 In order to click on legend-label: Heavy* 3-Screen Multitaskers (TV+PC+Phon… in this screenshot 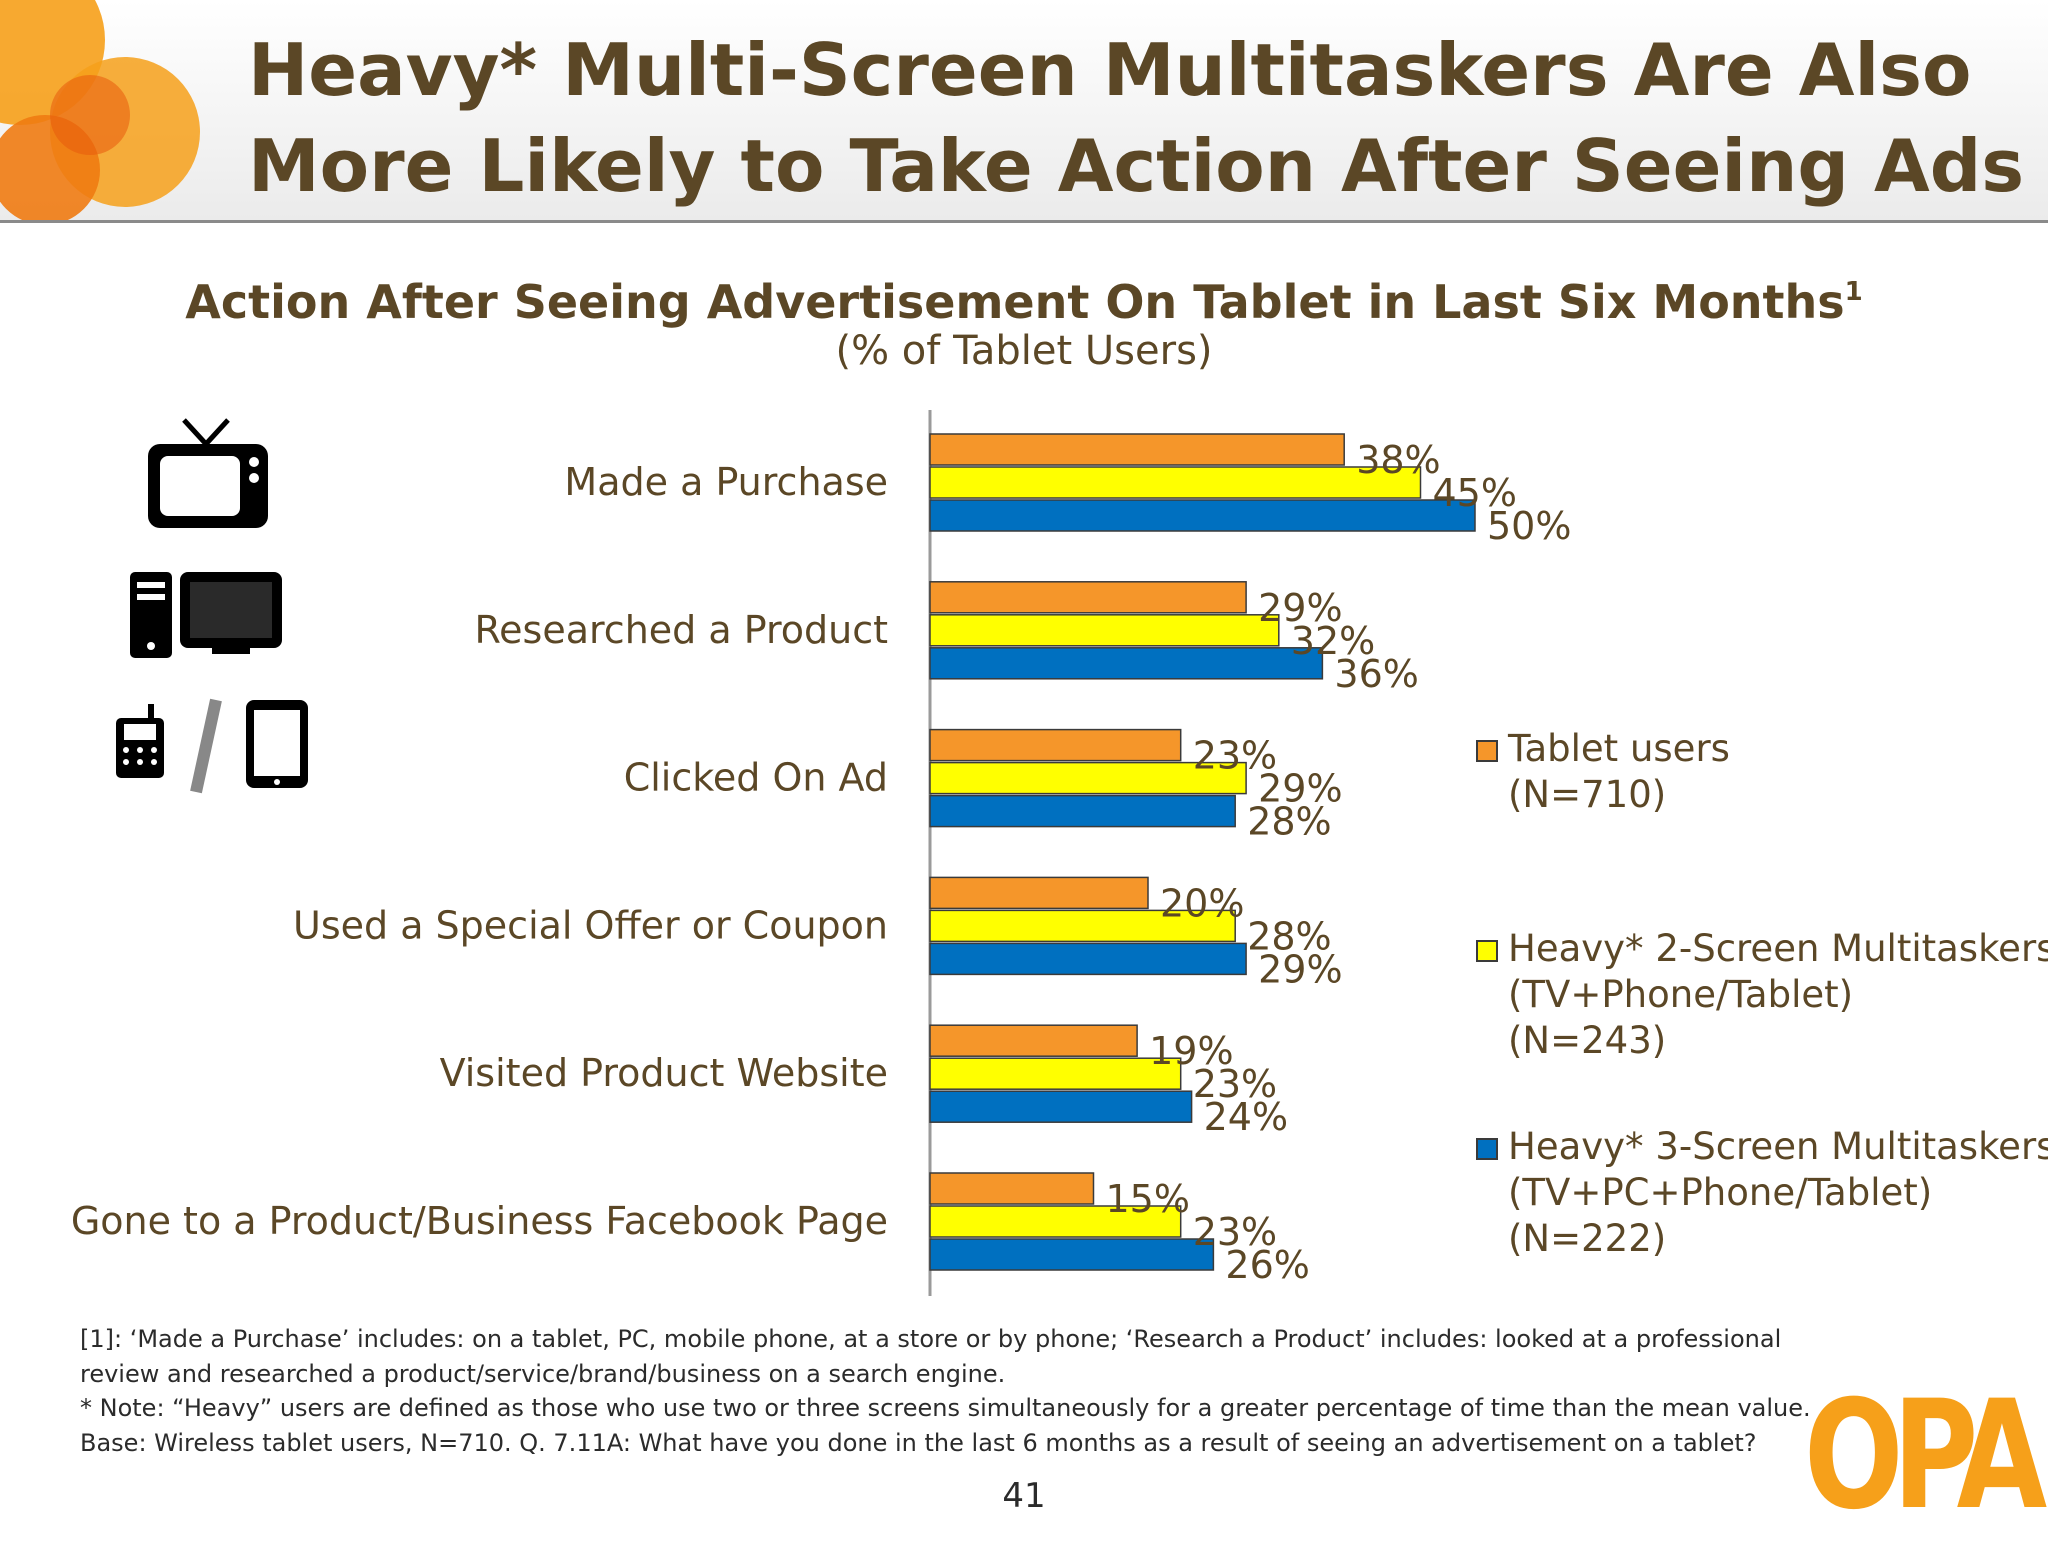, I will do `click(1778, 1193)`.